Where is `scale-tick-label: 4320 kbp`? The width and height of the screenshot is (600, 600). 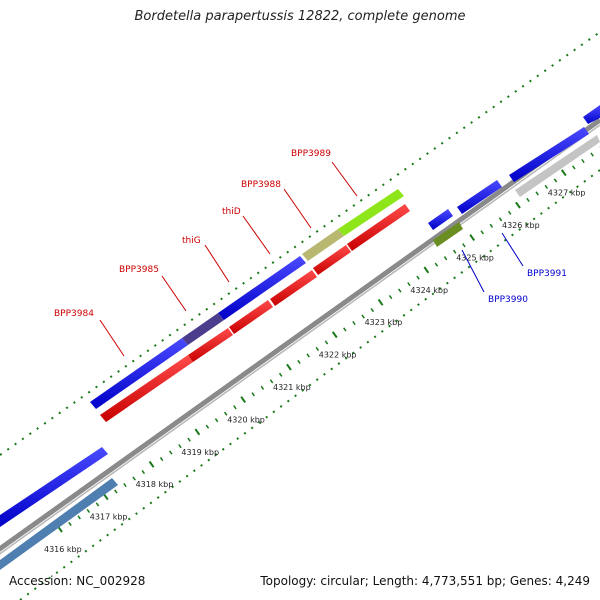 scale-tick-label: 4320 kbp is located at coordinates (246, 419).